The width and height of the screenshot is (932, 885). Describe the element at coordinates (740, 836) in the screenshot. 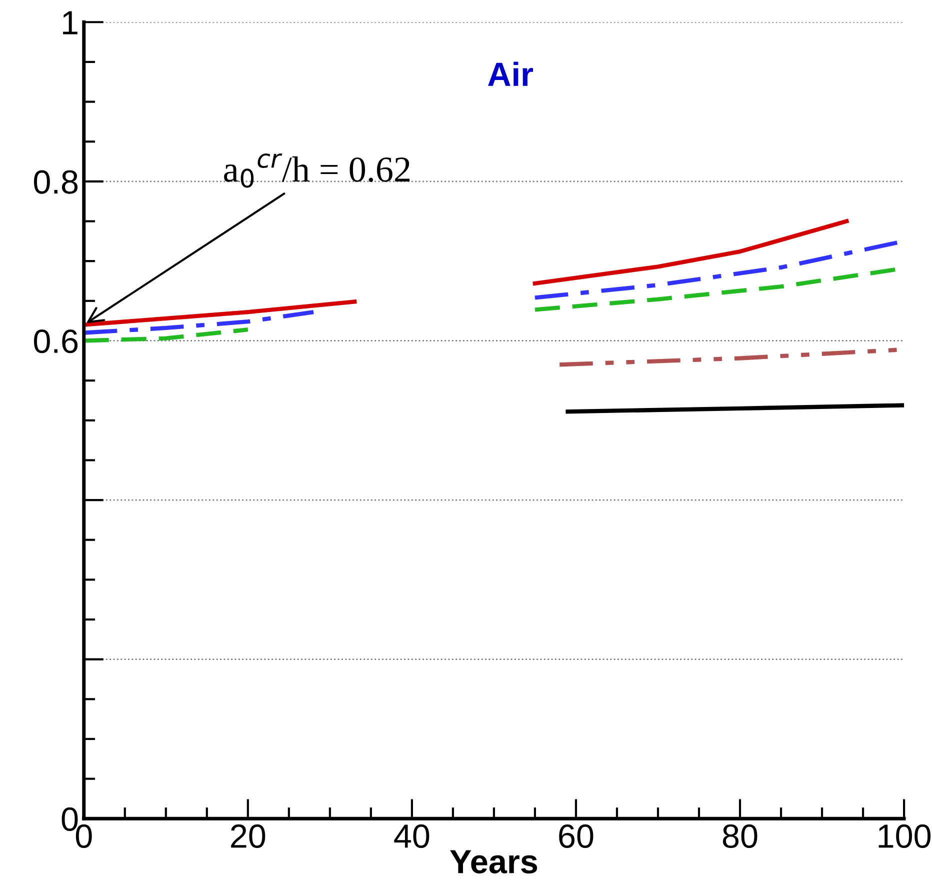

I see `x-tick-label: 80` at that location.